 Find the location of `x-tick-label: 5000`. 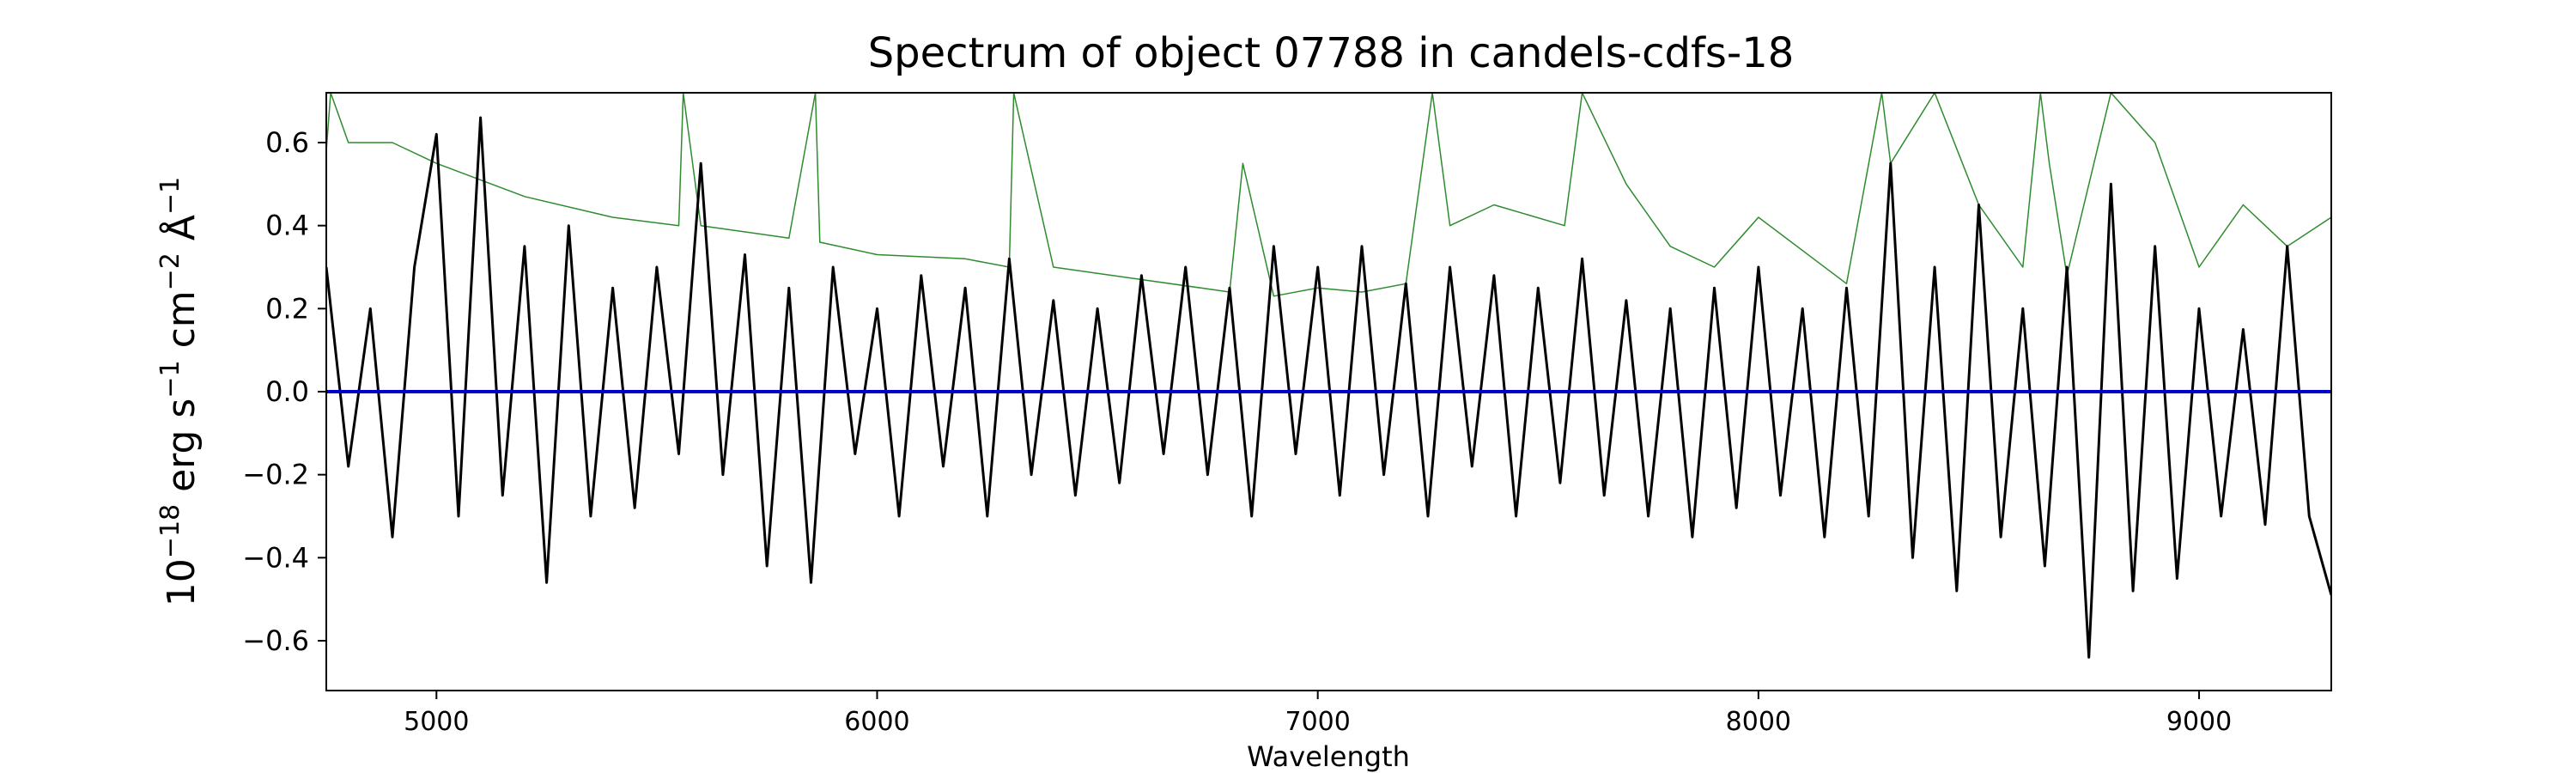

x-tick-label: 5000 is located at coordinates (436, 722).